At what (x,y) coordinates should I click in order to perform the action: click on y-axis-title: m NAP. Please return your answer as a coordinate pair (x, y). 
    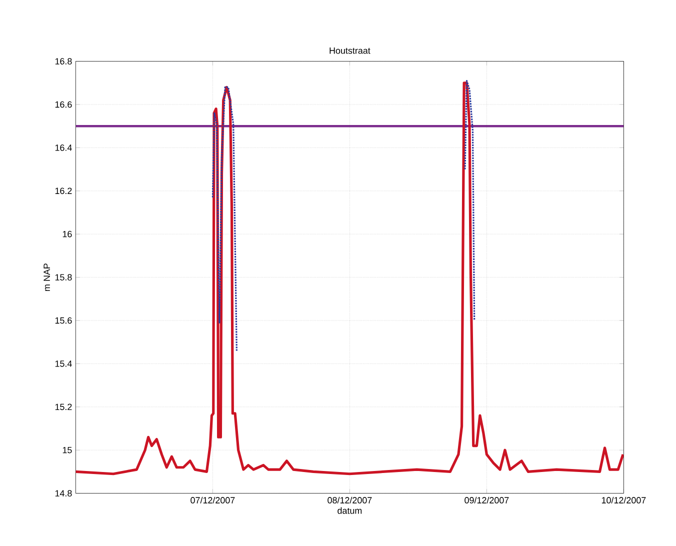
    Looking at the image, I should click on (47, 277).